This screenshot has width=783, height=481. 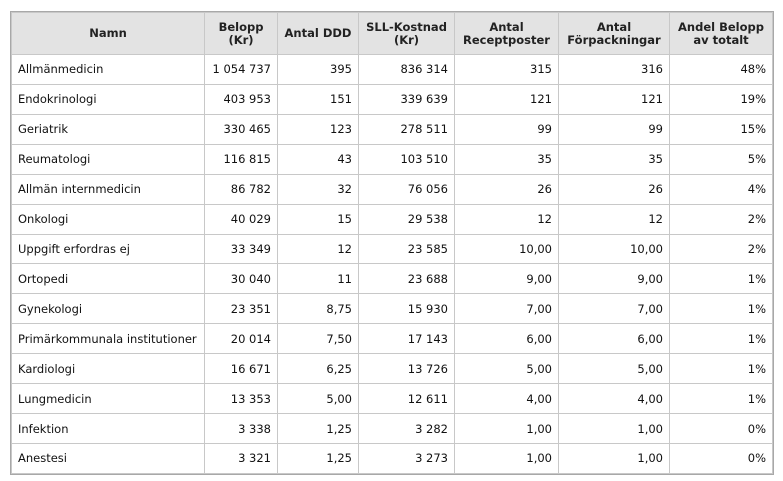 What do you see at coordinates (318, 458) in the screenshot?
I see `cell-antal-ddd: 1,25` at bounding box center [318, 458].